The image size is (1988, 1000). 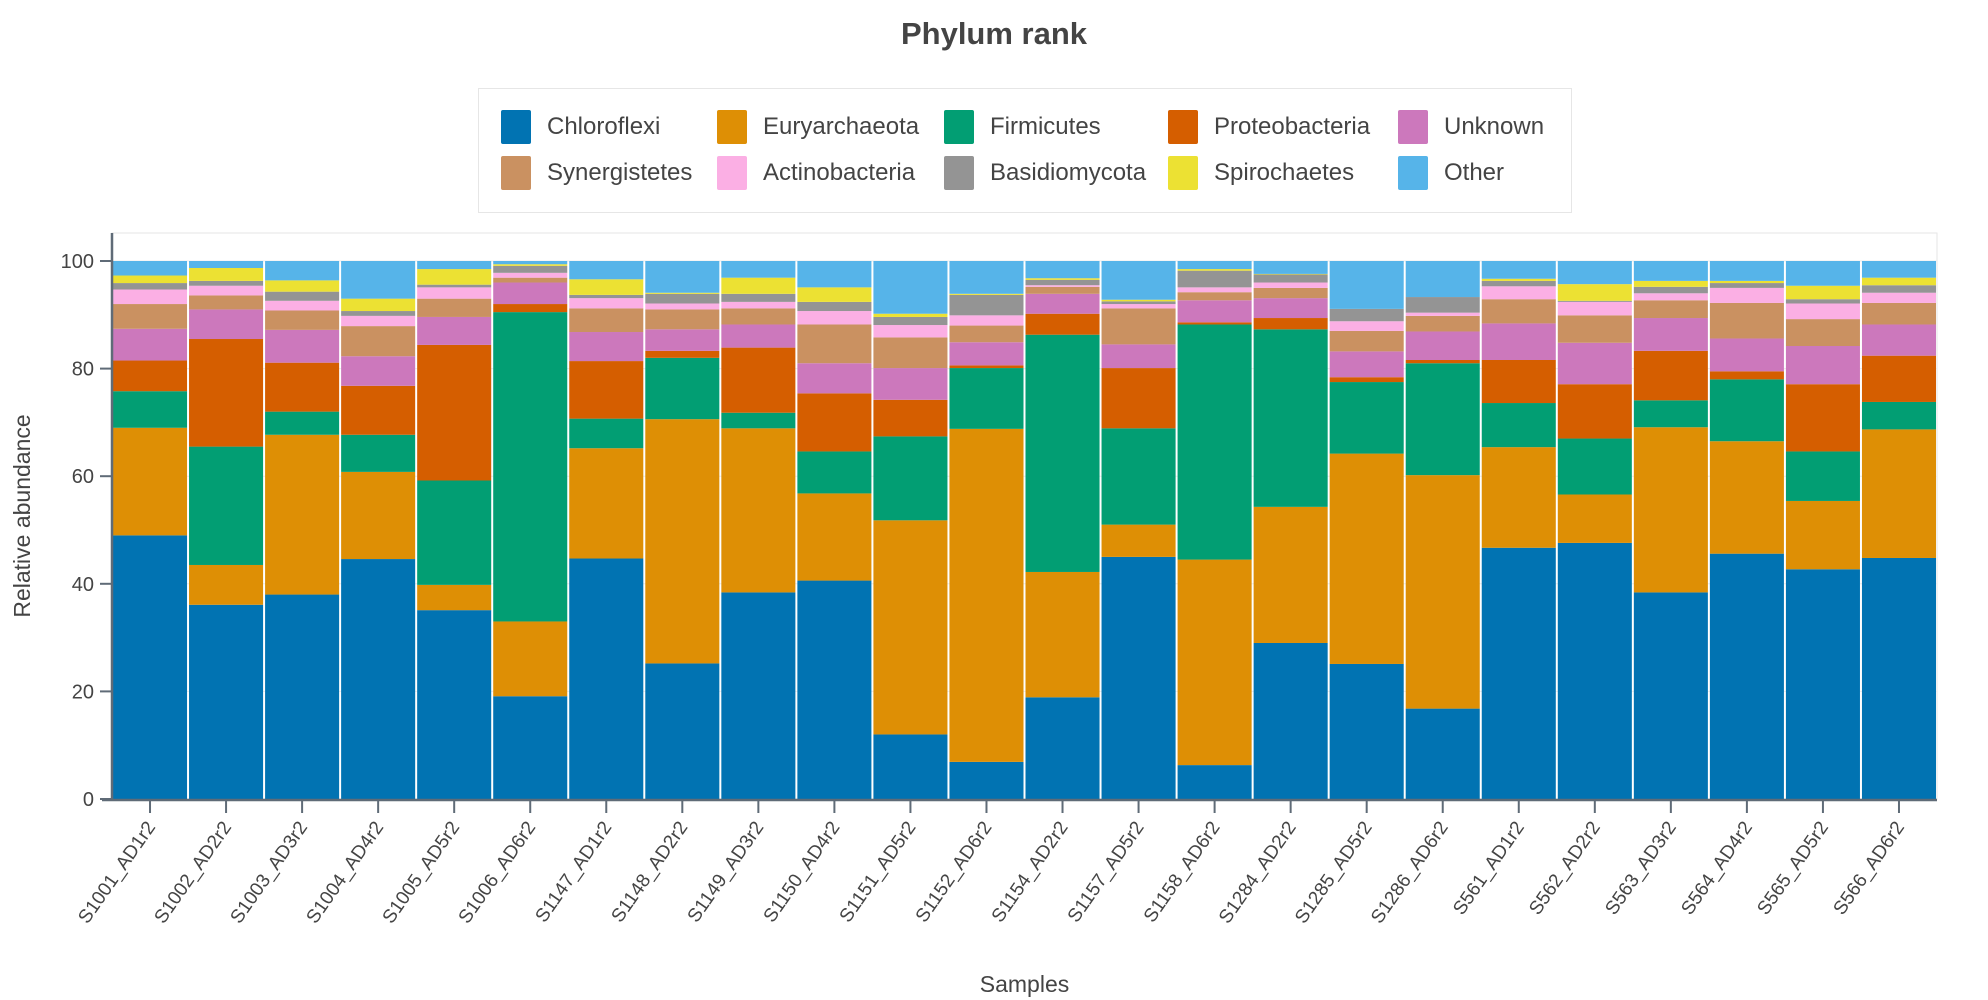 What do you see at coordinates (1471, 127) in the screenshot?
I see `legend-item: Unknown` at bounding box center [1471, 127].